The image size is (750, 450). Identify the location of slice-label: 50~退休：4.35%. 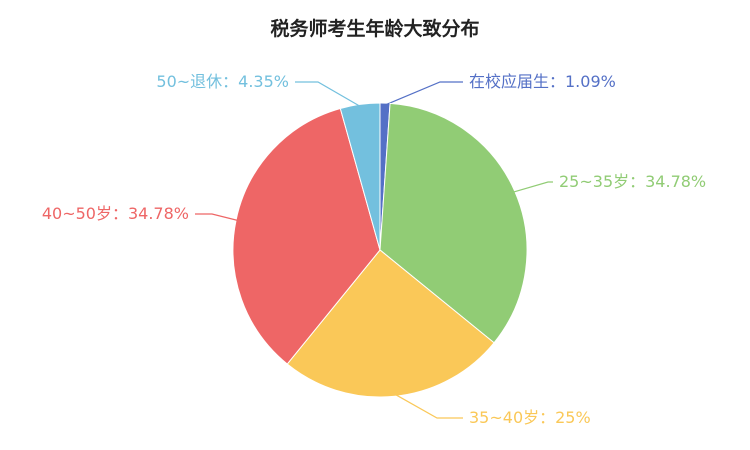
(222, 81).